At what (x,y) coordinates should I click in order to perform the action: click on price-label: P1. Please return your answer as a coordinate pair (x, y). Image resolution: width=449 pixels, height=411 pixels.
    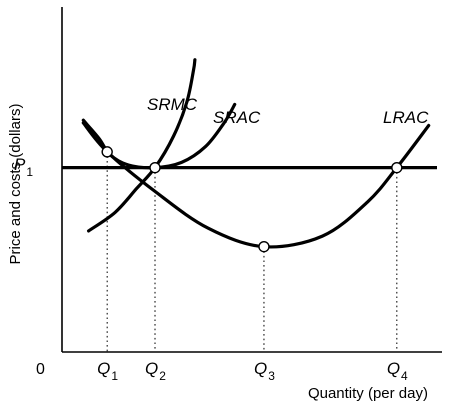
    Looking at the image, I should click on (23, 167).